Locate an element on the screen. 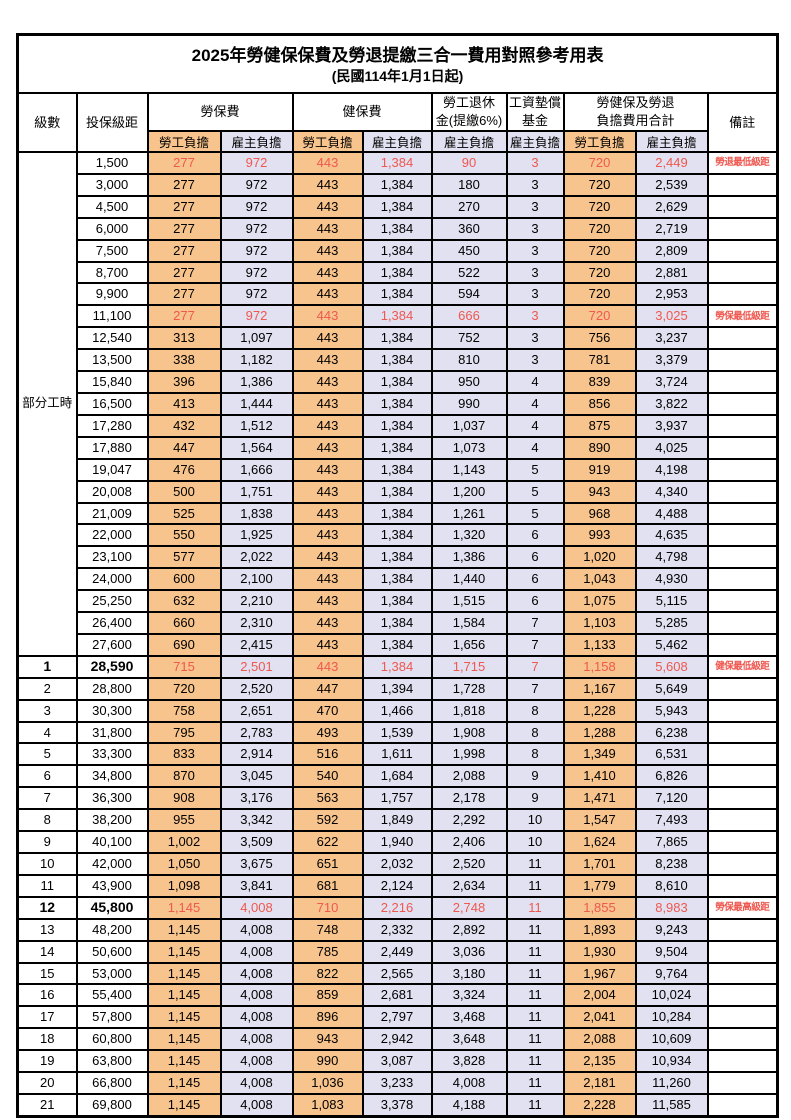  cell-total-employer: 9,504 is located at coordinates (671, 951).